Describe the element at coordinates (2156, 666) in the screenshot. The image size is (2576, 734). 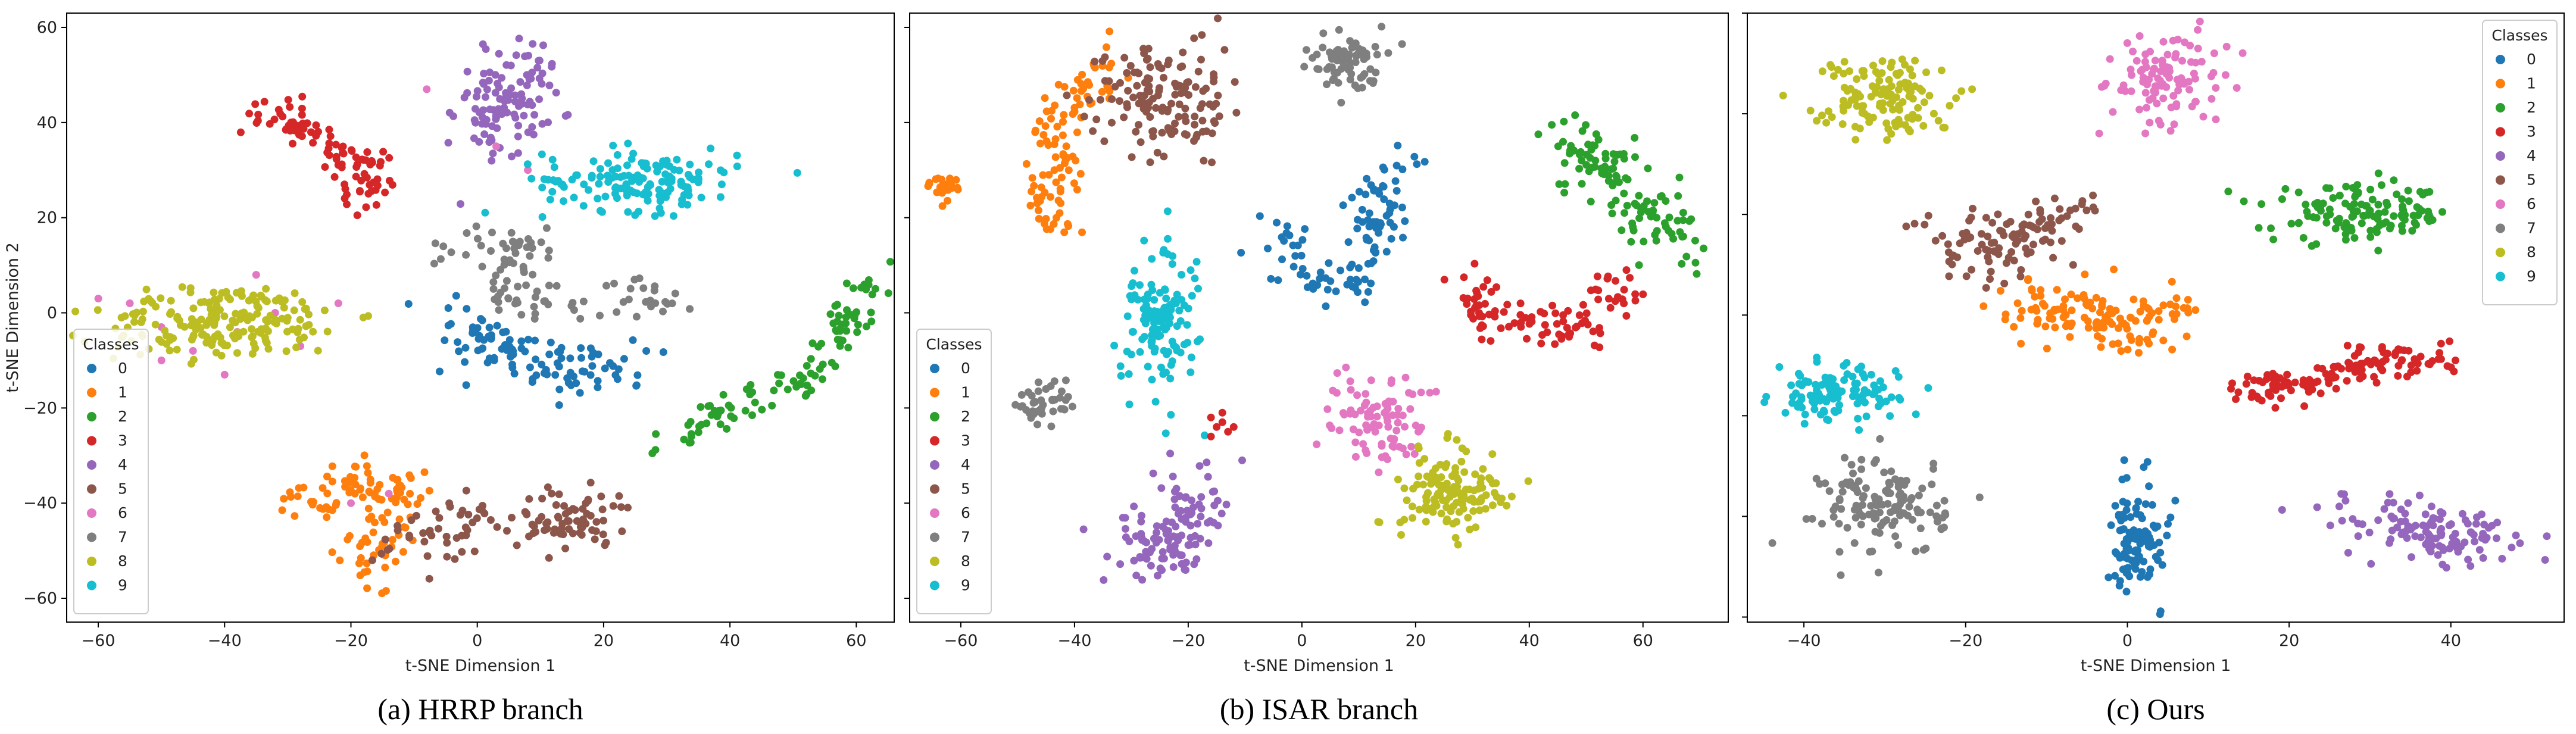
I see `x-axis-label: t-SNE Dimension 1` at that location.